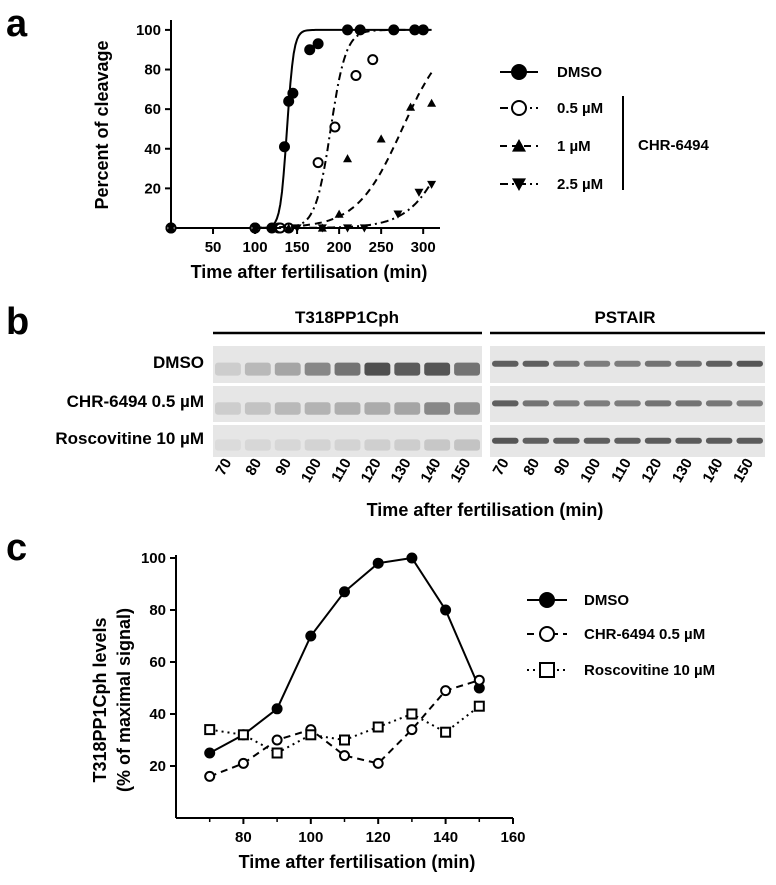 The height and width of the screenshot is (885, 776). Describe the element at coordinates (310, 837) in the screenshot. I see `panel-c-x-tick-label: 100` at that location.